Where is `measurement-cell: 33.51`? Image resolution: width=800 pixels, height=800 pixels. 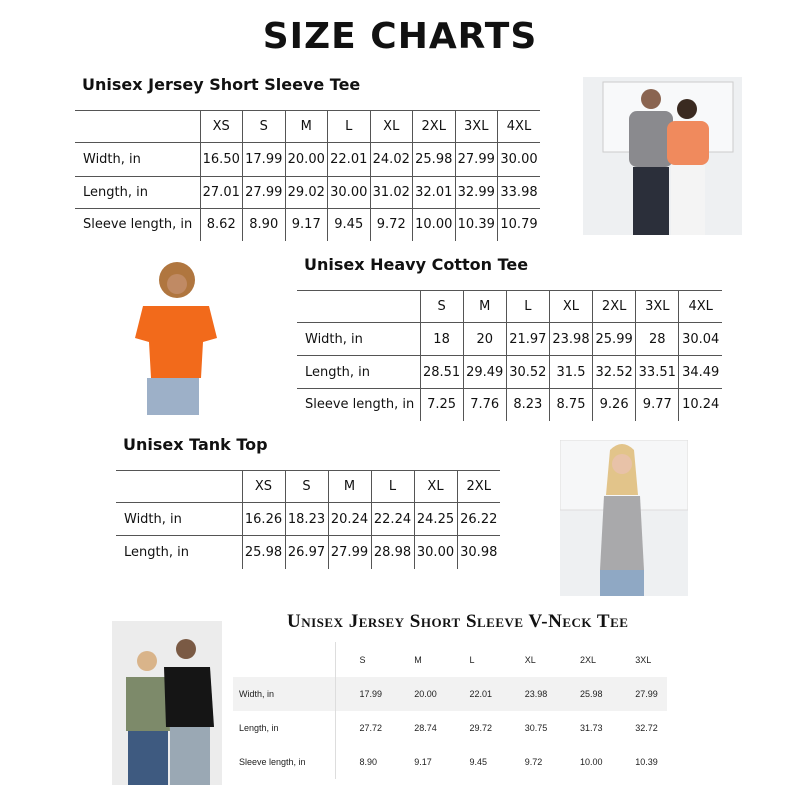 measurement-cell: 33.51 is located at coordinates (657, 372).